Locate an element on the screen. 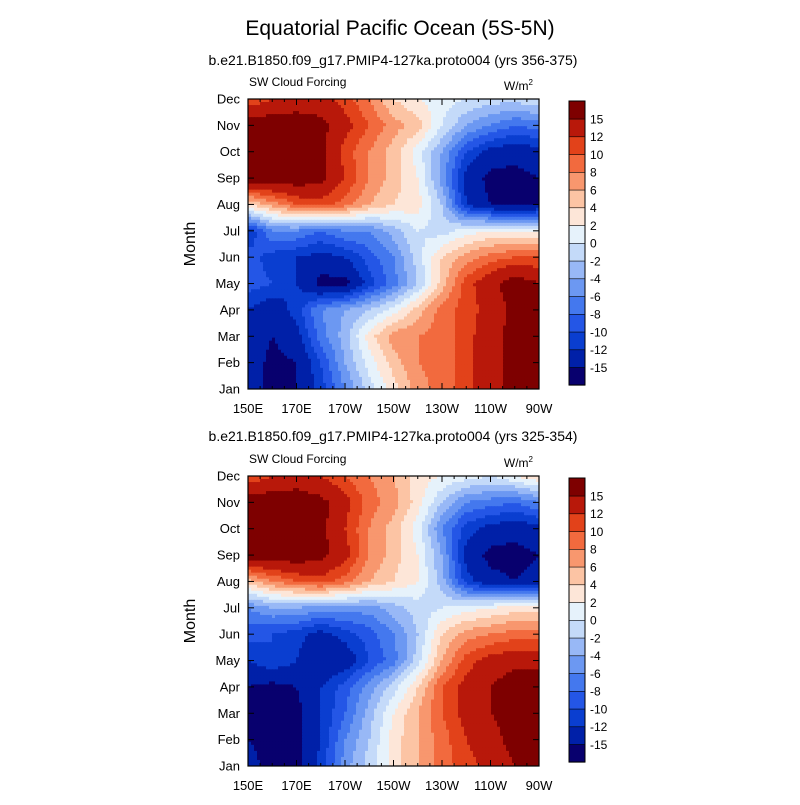 The image size is (800, 805). left-label: SW Cloud Forcing is located at coordinates (297, 82).